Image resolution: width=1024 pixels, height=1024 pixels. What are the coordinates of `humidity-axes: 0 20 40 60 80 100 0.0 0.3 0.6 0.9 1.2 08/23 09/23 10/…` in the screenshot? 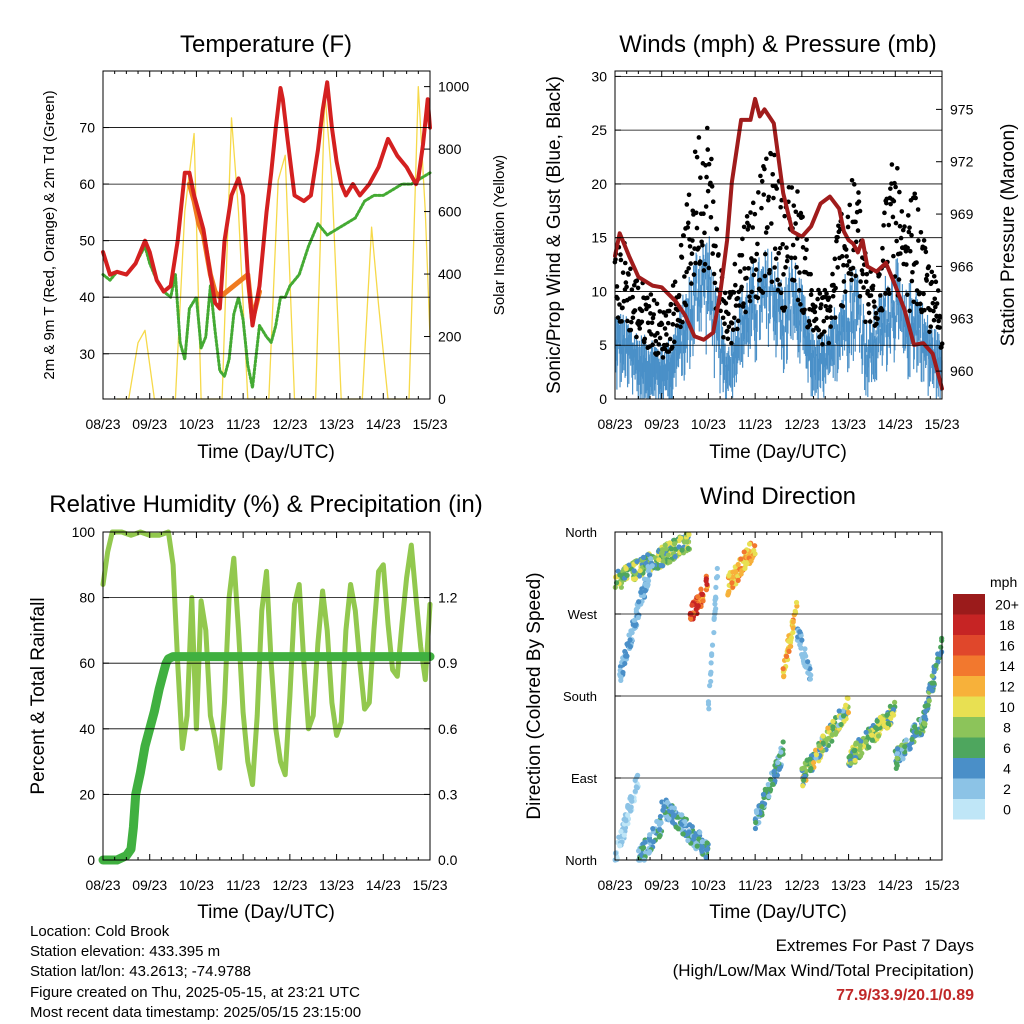 It's located at (265, 708).